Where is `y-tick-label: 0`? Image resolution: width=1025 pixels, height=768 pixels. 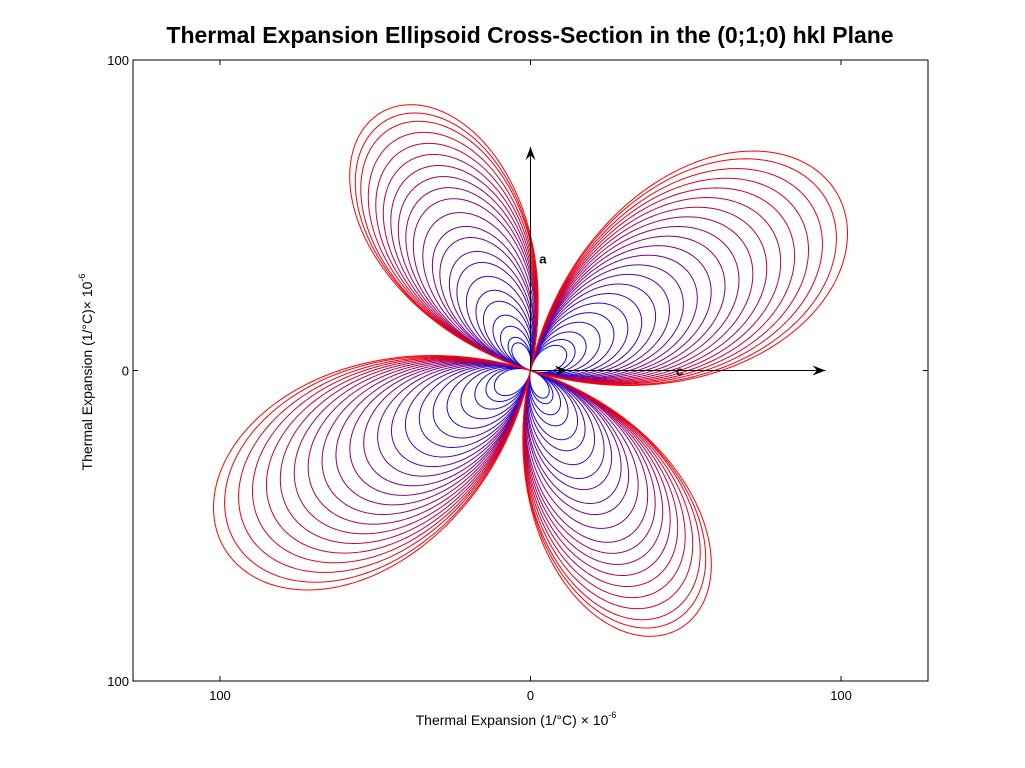
y-tick-label: 0 is located at coordinates (125, 371).